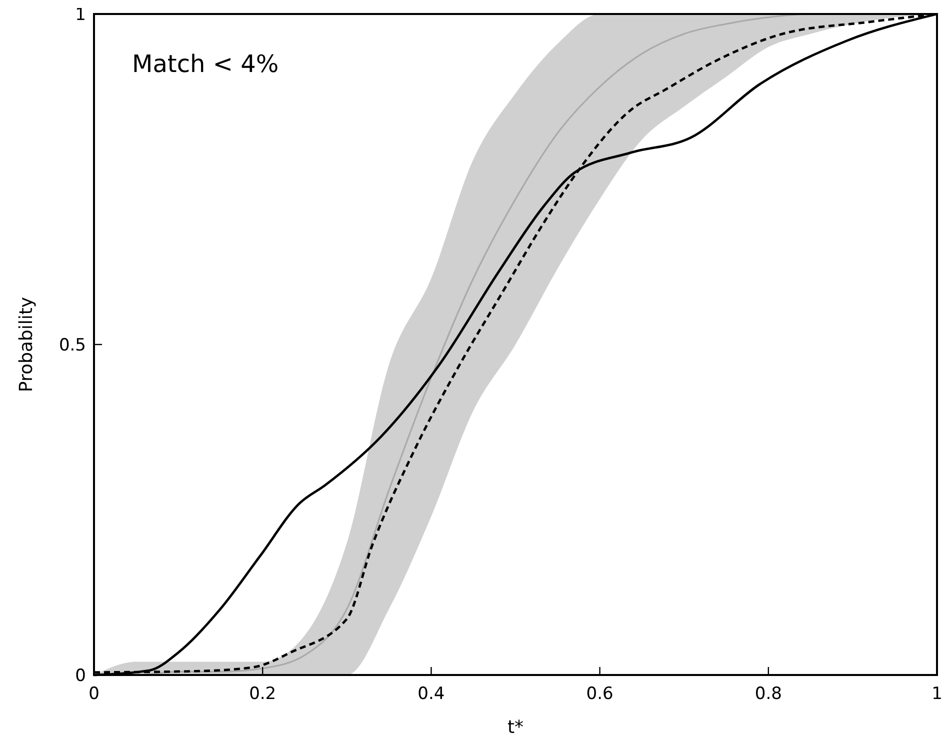 This screenshot has height=751, width=943. What do you see at coordinates (431, 694) in the screenshot?
I see `x-tick-label: 0.4` at bounding box center [431, 694].